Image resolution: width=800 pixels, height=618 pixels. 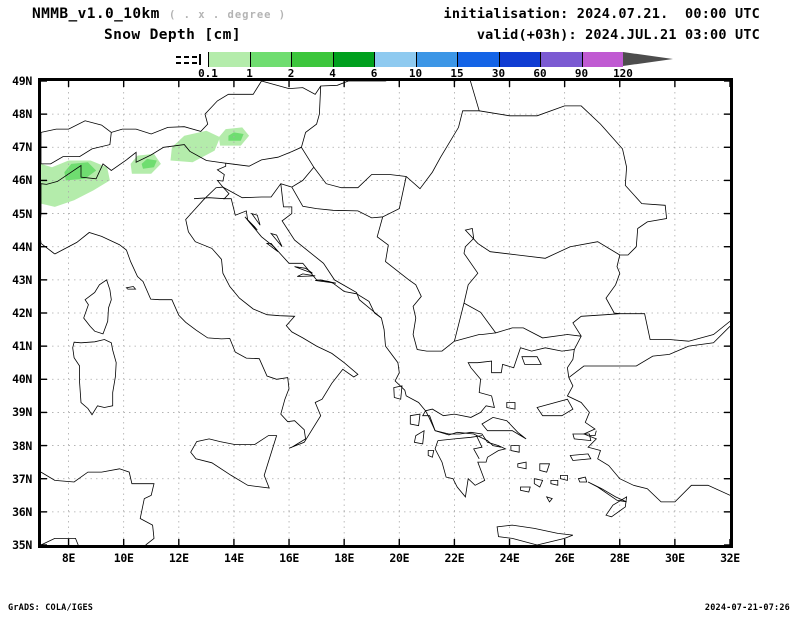 What do you see at coordinates (344, 558) in the screenshot?
I see `x-tick-18E: 18E` at bounding box center [344, 558].